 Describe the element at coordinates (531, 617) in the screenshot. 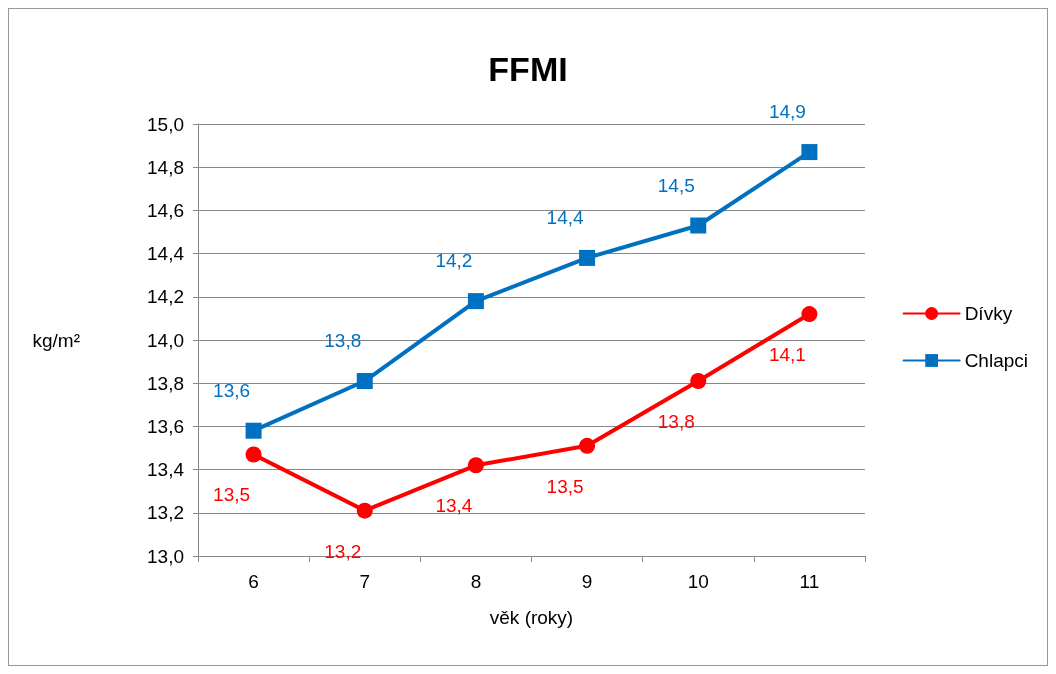

I see `x-axis-title: věk (roky)` at that location.